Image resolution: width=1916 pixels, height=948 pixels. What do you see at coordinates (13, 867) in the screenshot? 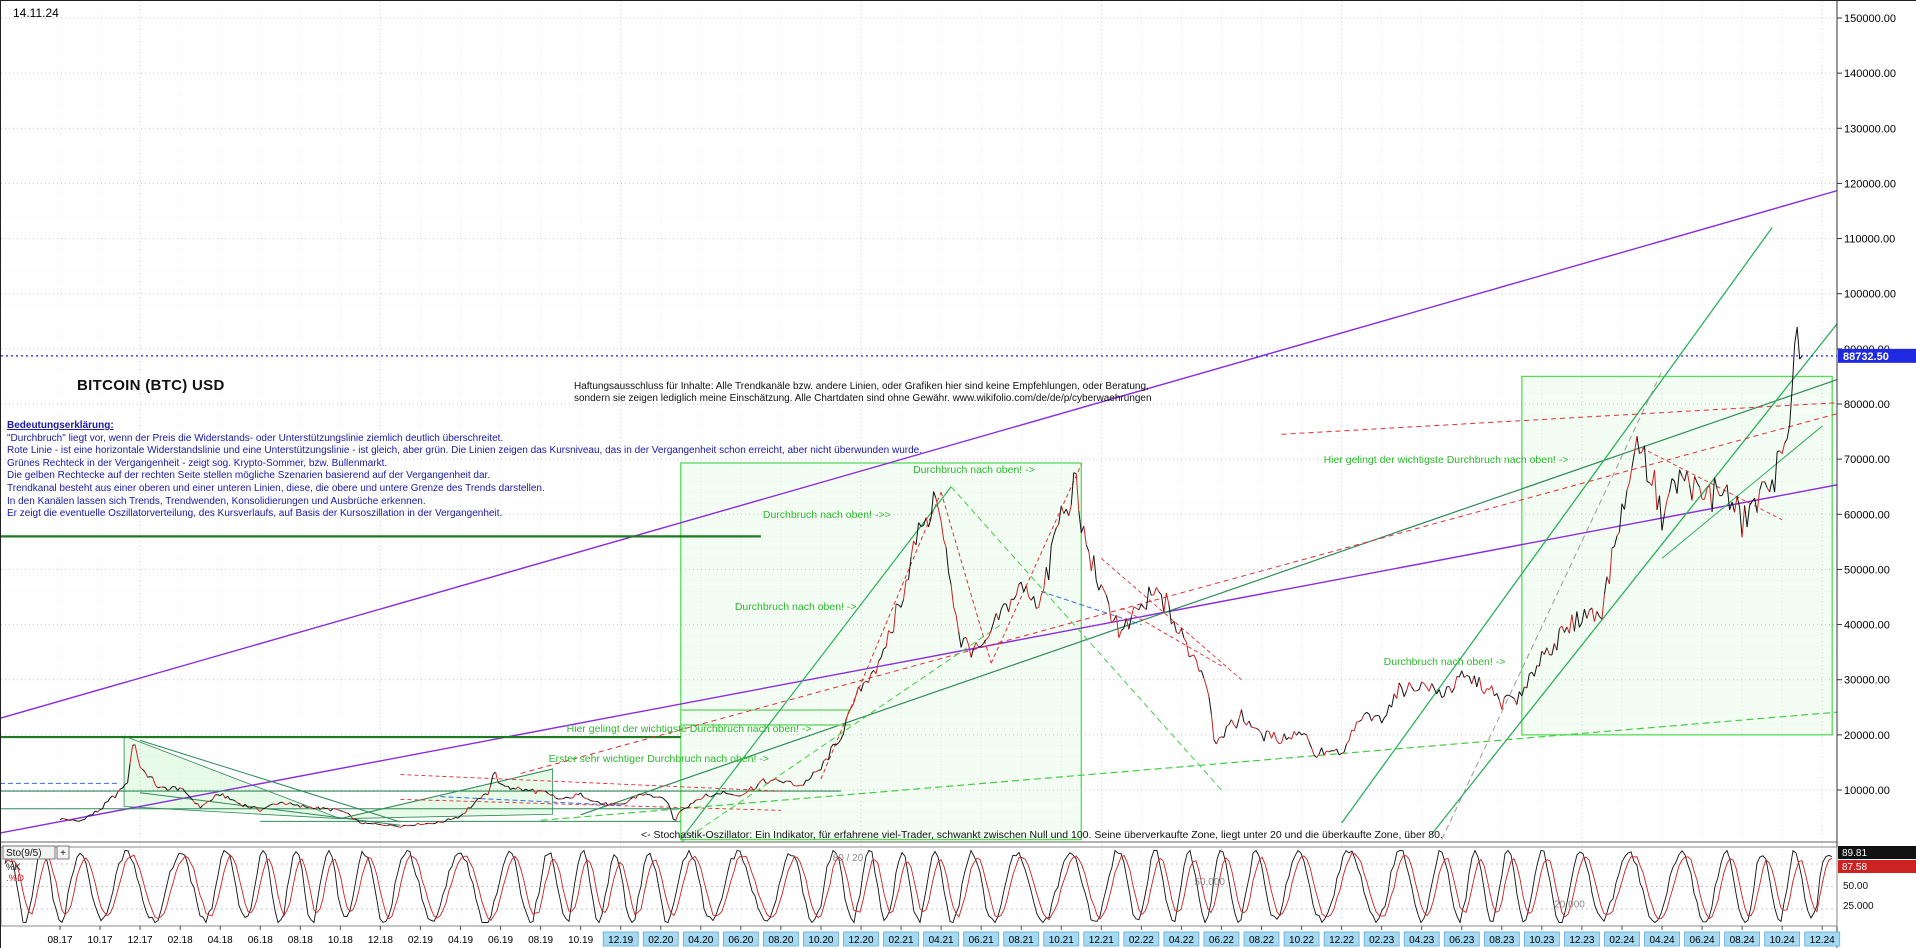
I see `k-label: %K` at bounding box center [13, 867].